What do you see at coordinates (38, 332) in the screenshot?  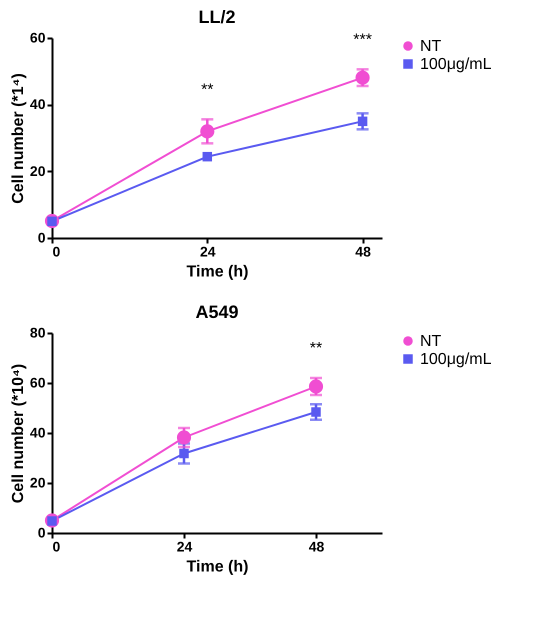 I see `y-tick-label: 80` at bounding box center [38, 332].